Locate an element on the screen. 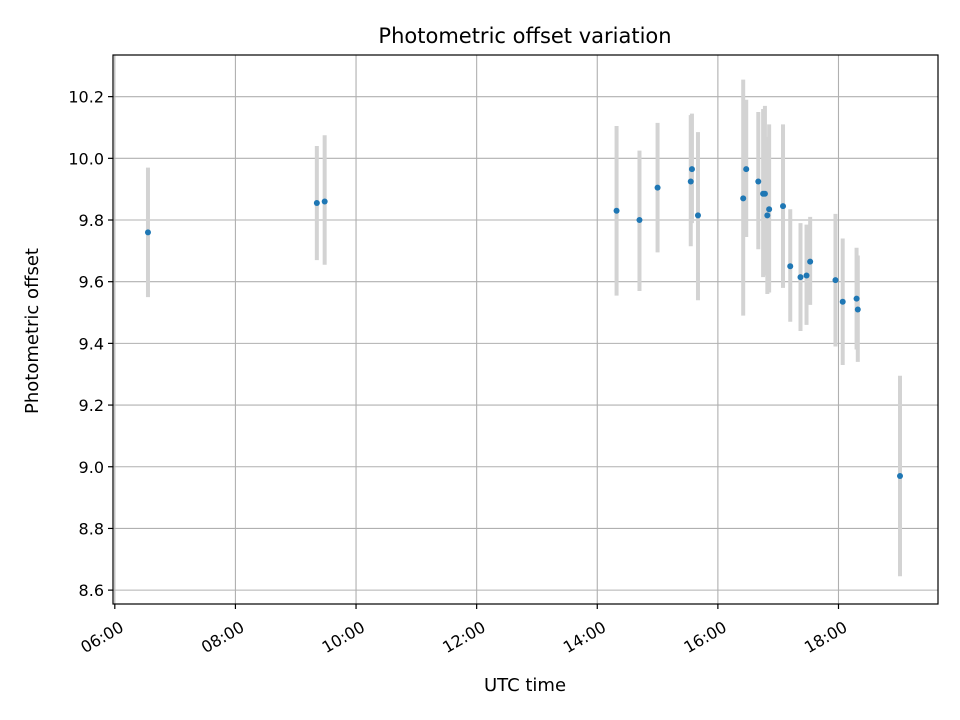 Image resolution: width=960 pixels, height=720 pixels. x-tick-label: 10:00 is located at coordinates (343, 637).